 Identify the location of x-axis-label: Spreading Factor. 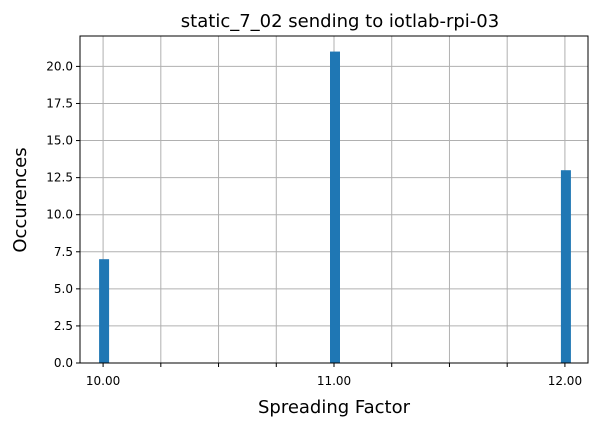
(334, 407).